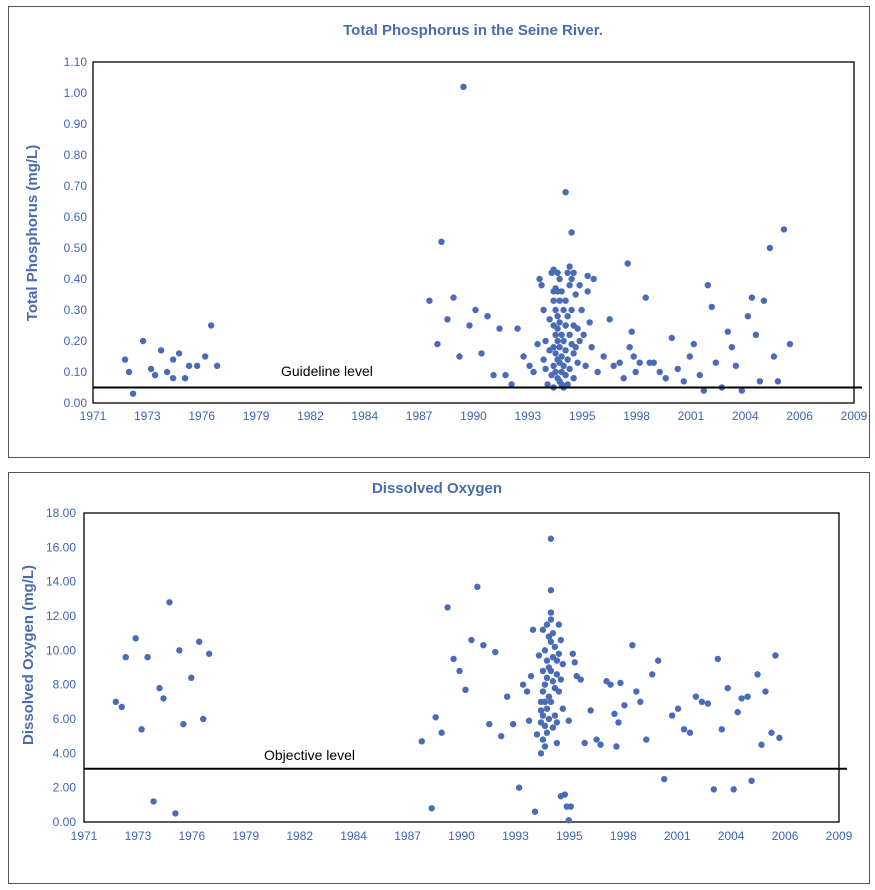  Describe the element at coordinates (61, 616) in the screenshot. I see `y-tick-label: 12.00` at that location.